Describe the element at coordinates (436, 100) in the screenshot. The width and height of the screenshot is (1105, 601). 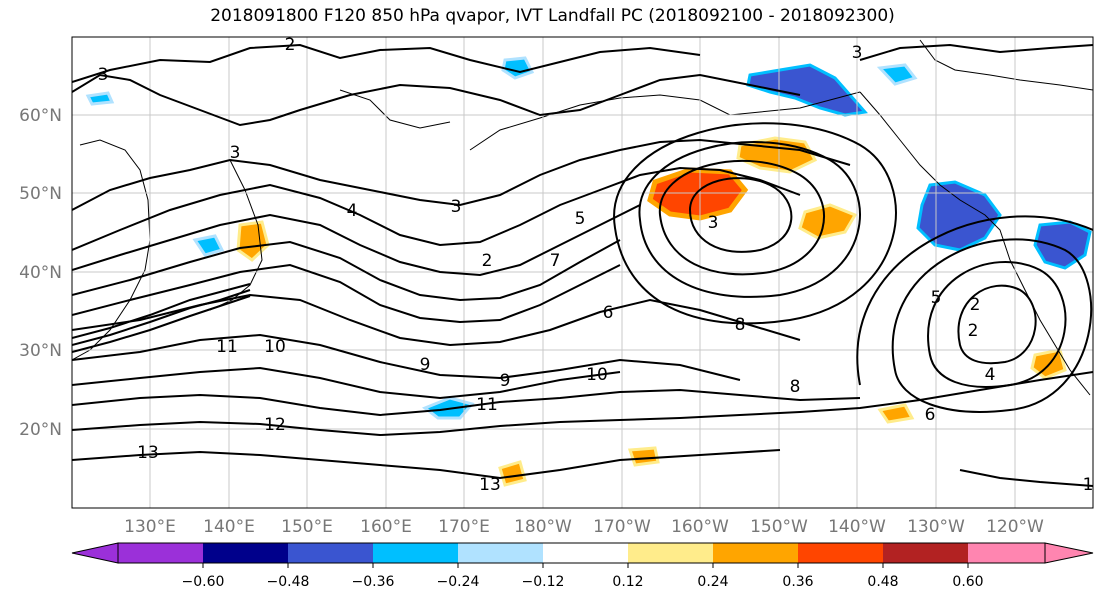
I see `contour-3-north` at that location.